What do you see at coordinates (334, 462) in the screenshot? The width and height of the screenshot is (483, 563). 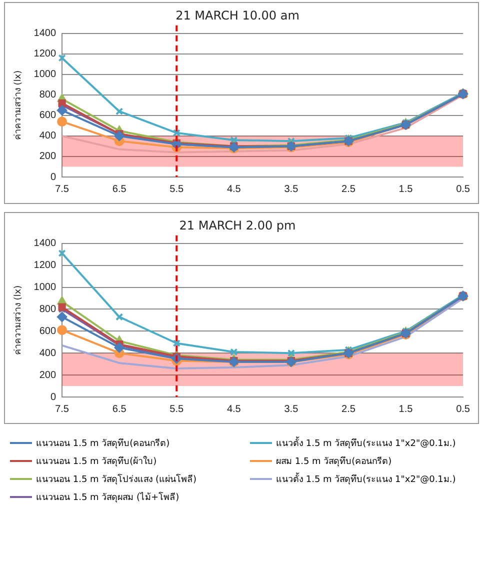 I see `legend-label: ผสม 1.5 m วัสดุทึบ(คอนกรีต)` at bounding box center [334, 462].